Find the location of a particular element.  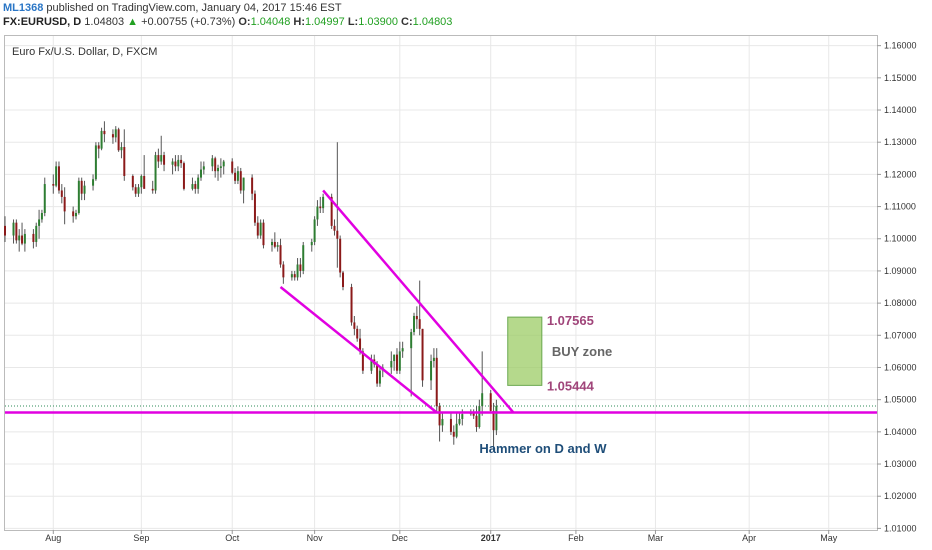

x-tick-label: Oct is located at coordinates (232, 538).